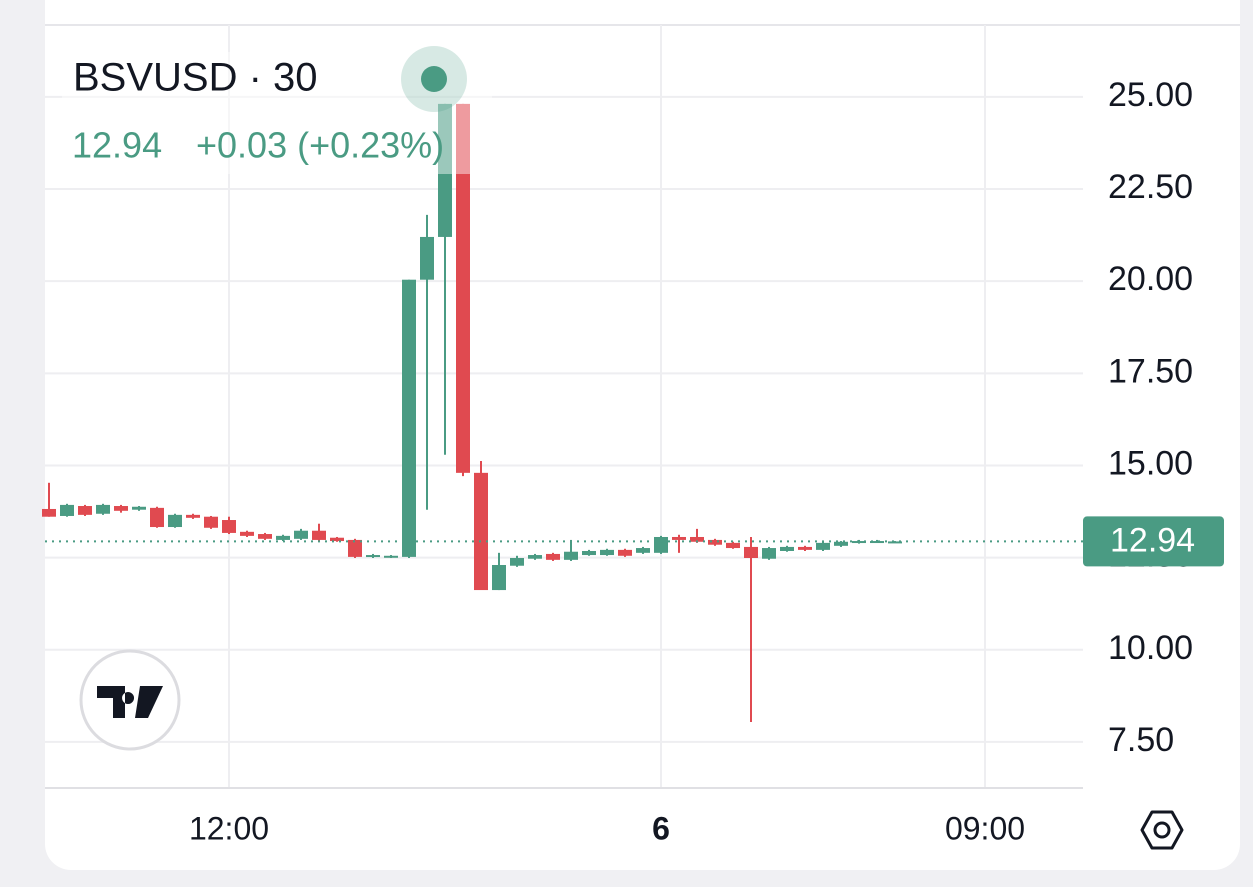  Describe the element at coordinates (434, 79) in the screenshot. I see `live-dot` at that location.